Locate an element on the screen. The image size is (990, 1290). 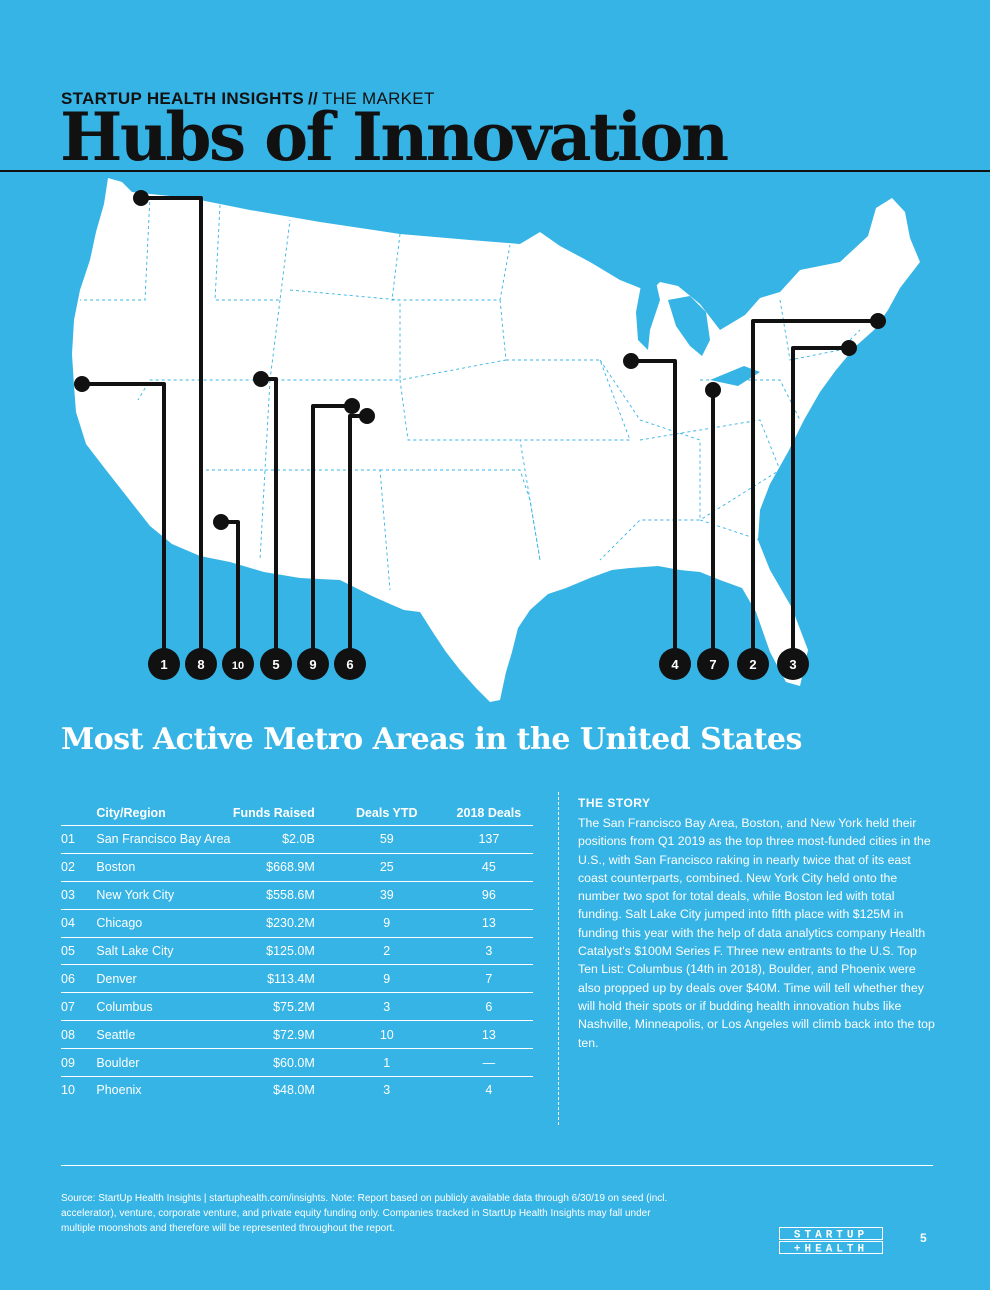
cell-city: Boston is located at coordinates (164, 867).